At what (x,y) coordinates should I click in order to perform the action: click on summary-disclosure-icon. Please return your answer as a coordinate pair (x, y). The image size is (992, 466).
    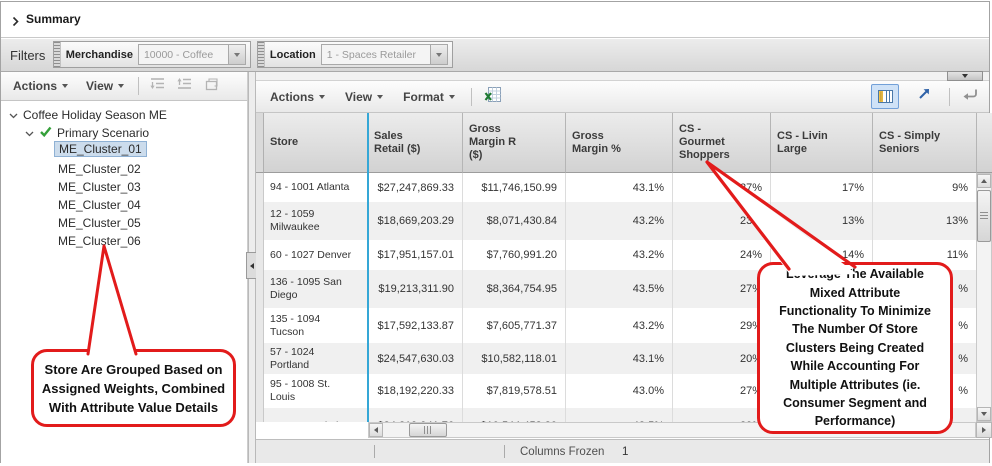
    Looking at the image, I should click on (15, 23).